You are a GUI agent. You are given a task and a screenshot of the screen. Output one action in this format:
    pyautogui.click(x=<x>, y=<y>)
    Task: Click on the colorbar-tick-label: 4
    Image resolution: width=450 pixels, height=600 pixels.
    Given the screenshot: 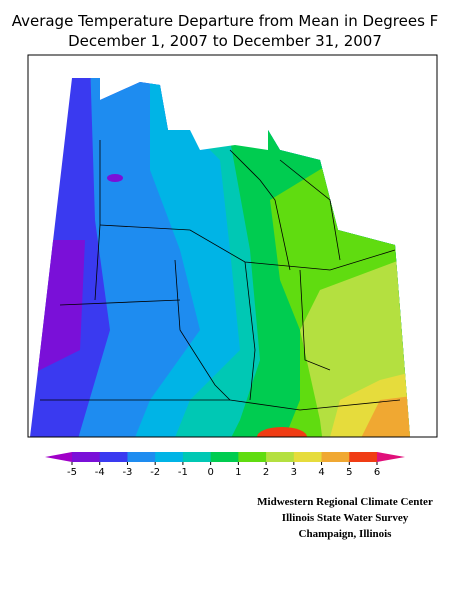 What is the action you would take?
    pyautogui.click(x=321, y=472)
    